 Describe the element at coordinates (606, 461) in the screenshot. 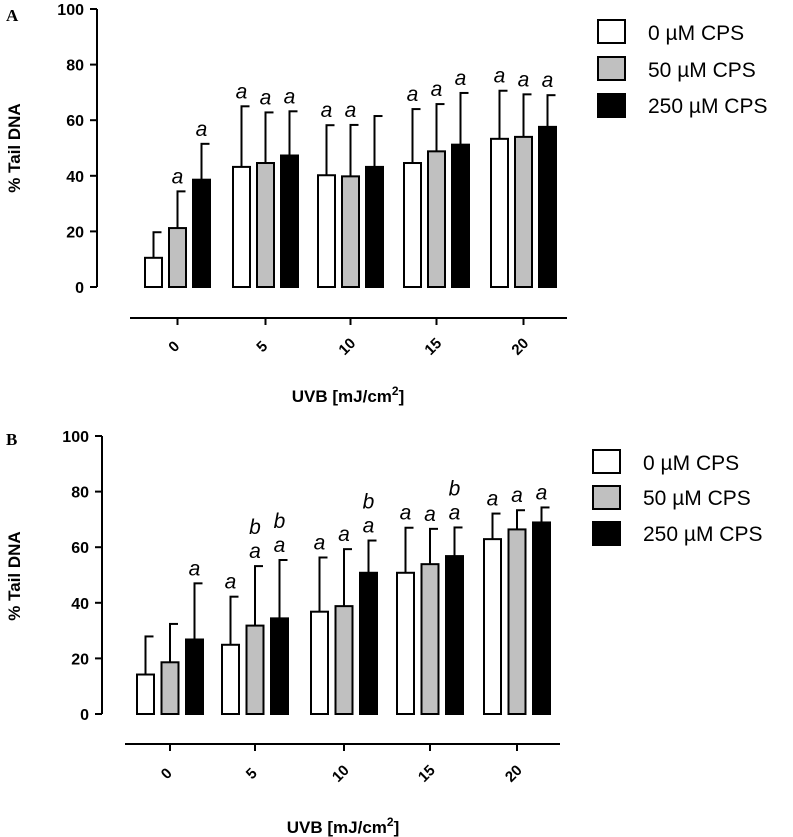

I see `panel-b-legend-swatch-0um` at that location.